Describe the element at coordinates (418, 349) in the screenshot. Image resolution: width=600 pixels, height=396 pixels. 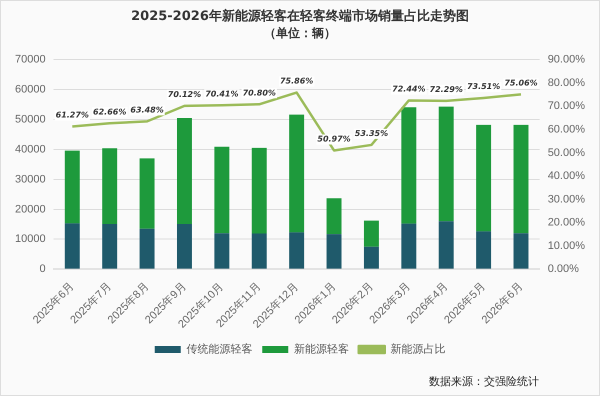
I see `legend-label: 新能源占比` at that location.